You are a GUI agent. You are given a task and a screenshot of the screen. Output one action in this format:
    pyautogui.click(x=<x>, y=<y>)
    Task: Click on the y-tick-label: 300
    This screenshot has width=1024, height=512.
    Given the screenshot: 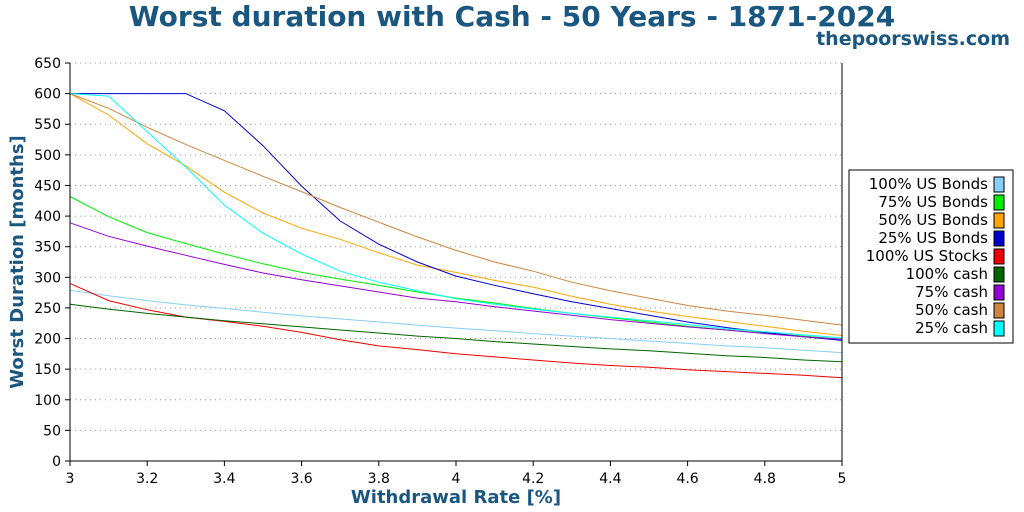 What is the action you would take?
    pyautogui.click(x=47, y=278)
    